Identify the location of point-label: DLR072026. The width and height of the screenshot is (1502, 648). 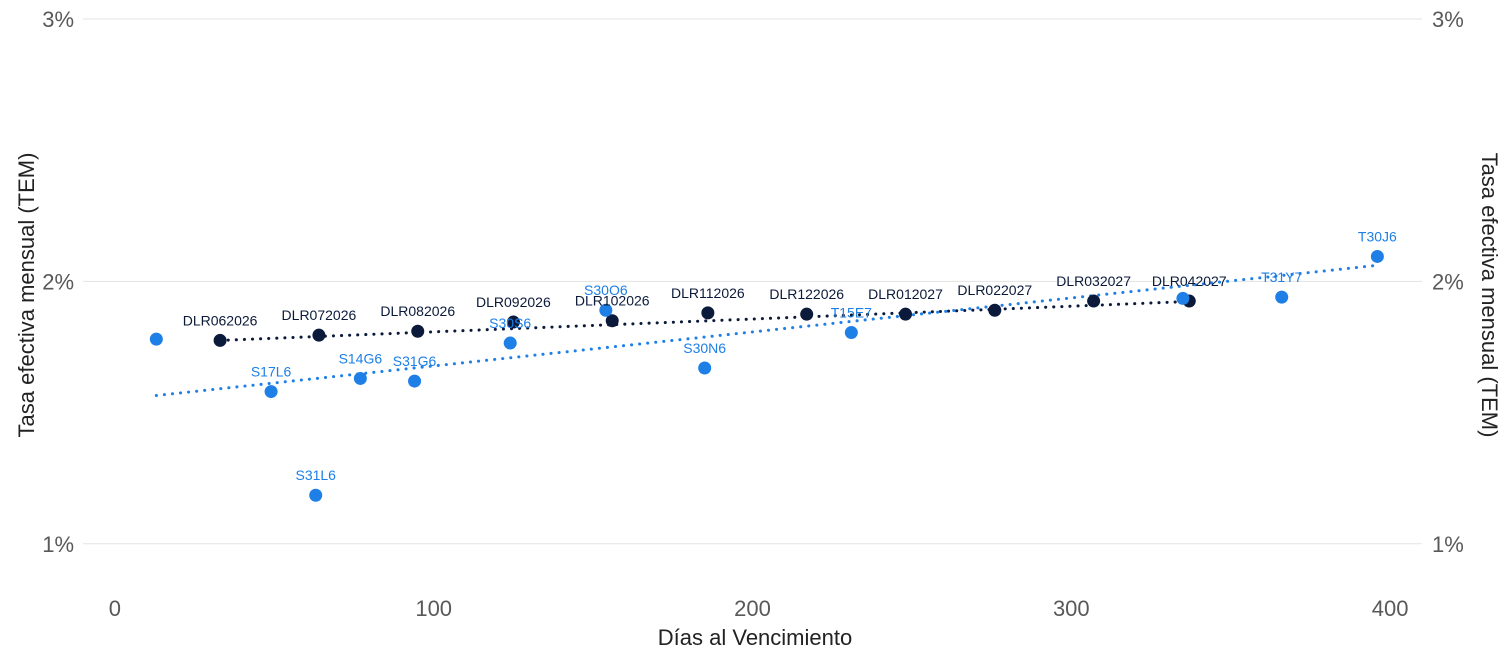
(319, 315).